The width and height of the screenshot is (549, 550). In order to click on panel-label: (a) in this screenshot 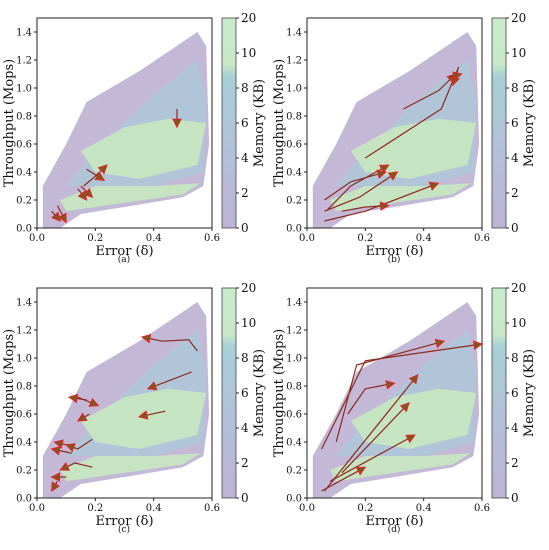, I will do `click(124, 259)`.